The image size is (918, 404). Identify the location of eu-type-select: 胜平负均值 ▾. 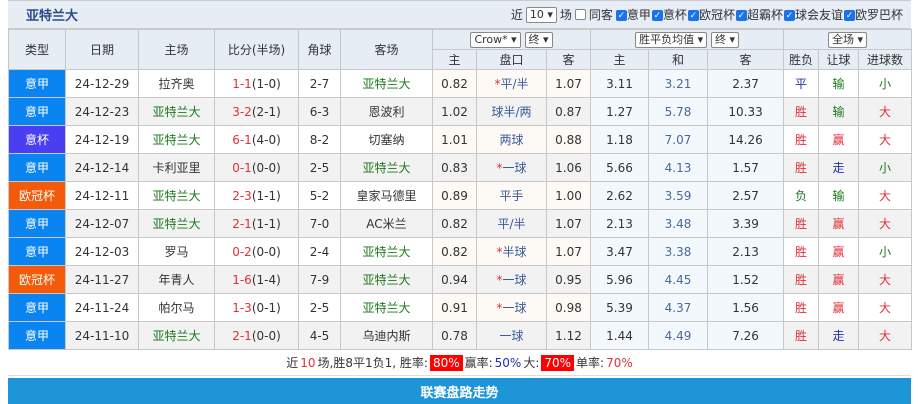
(671, 39).